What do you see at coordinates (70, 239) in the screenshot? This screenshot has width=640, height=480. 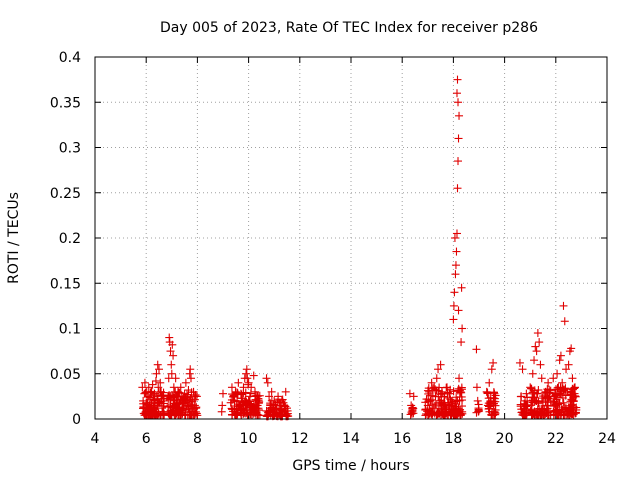 I see `y-tick-label: 0.2` at bounding box center [70, 239].